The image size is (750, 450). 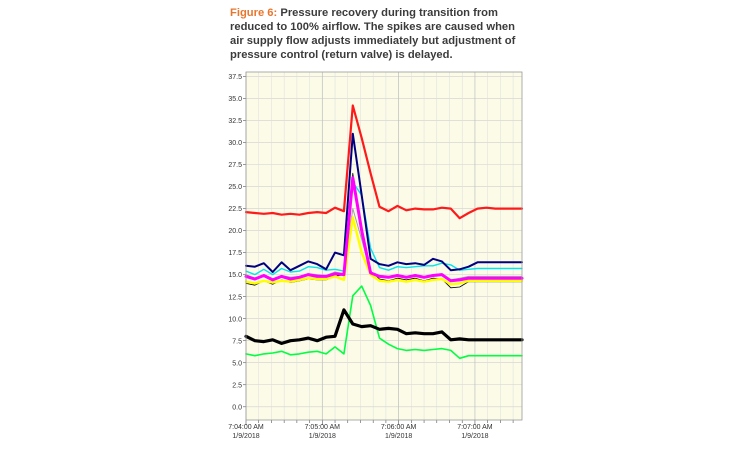 What do you see at coordinates (237, 341) in the screenshot?
I see `y-tick-label: 7.5` at bounding box center [237, 341].